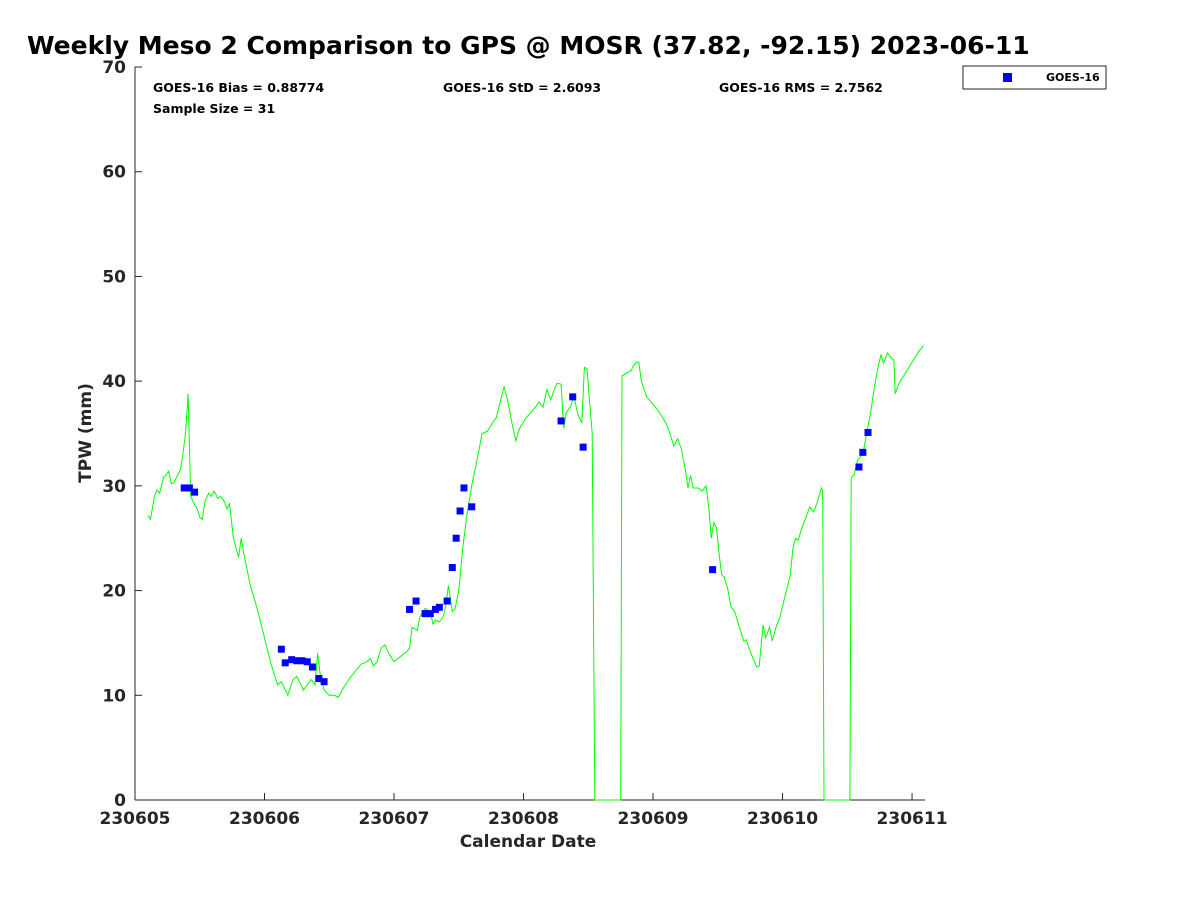 The height and width of the screenshot is (900, 1200). Describe the element at coordinates (238, 87) in the screenshot. I see `stat-bias: GOES-16 Bias = 0.88774` at that location.